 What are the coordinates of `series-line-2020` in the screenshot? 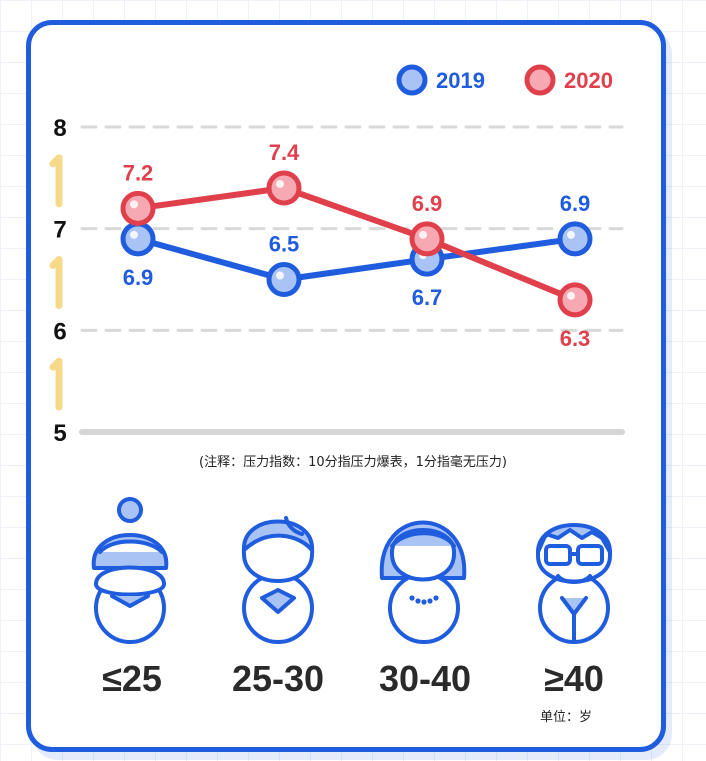 It's located at (356, 244).